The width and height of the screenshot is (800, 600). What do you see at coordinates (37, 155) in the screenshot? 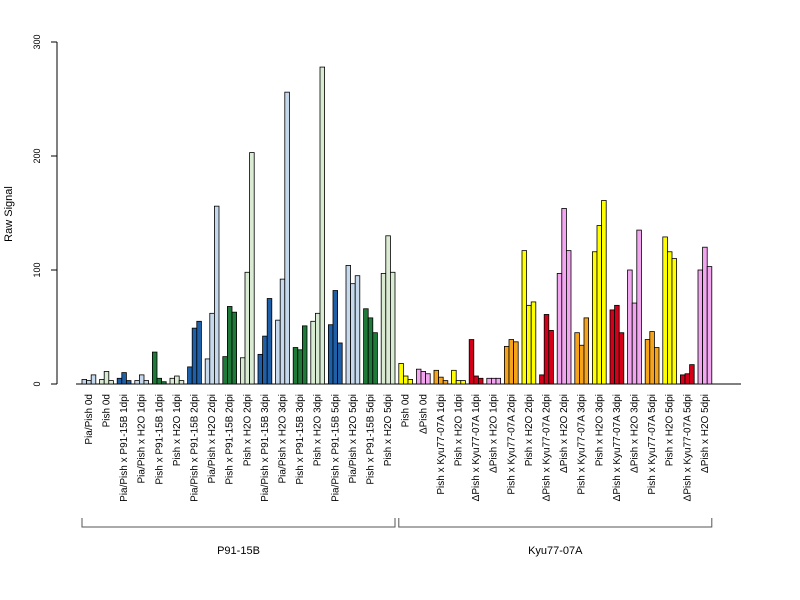
I see `y-tick-label: 200` at bounding box center [37, 155].